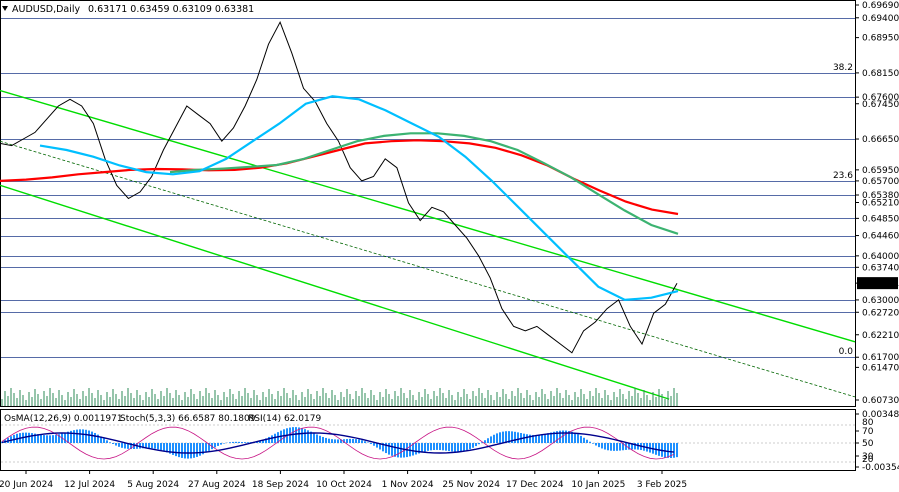 The height and width of the screenshot is (492, 899). I want to click on indicator-tick-label: 70, so click(868, 432).